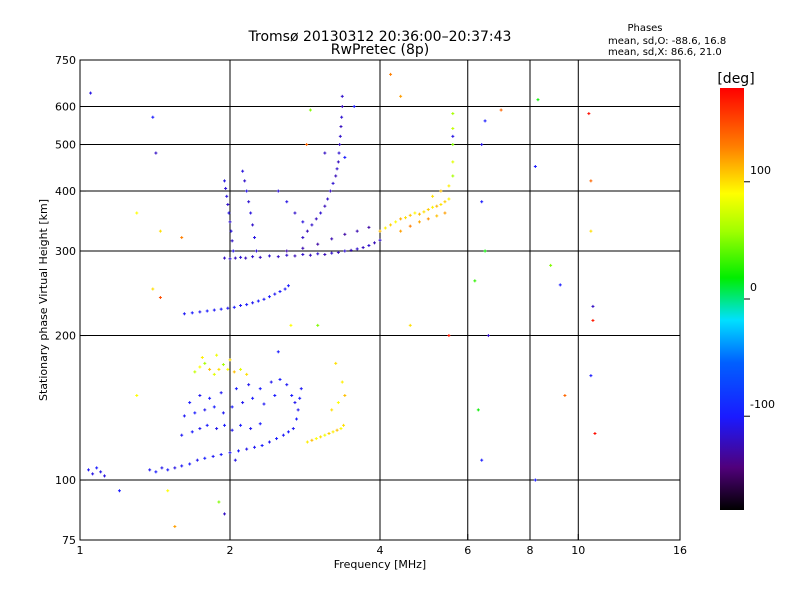 The image size is (800, 600). Describe the element at coordinates (578, 550) in the screenshot. I see `x-tick-label: 10` at that location.